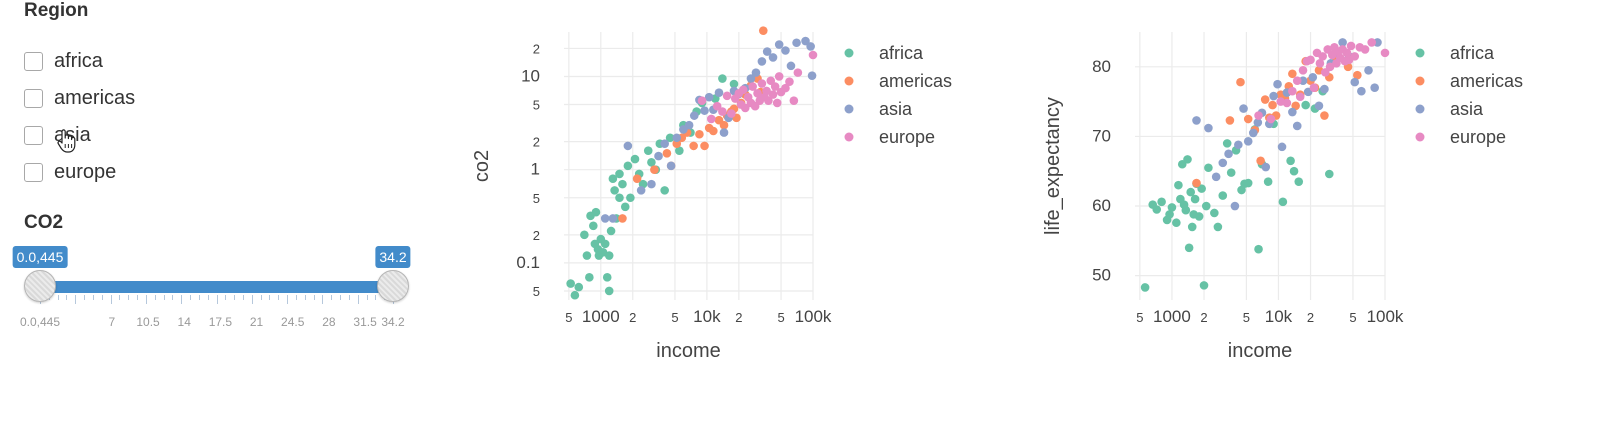  I want to click on slider-grid-label: 31.5, so click(365, 322).